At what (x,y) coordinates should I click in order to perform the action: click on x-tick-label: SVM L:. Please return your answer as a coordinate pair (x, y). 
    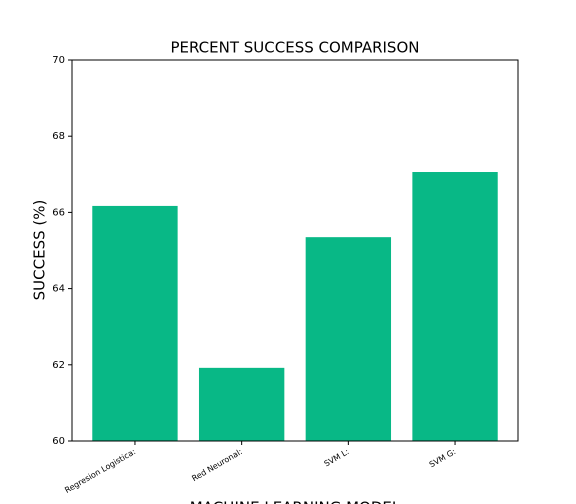
    Looking at the image, I should click on (337, 457).